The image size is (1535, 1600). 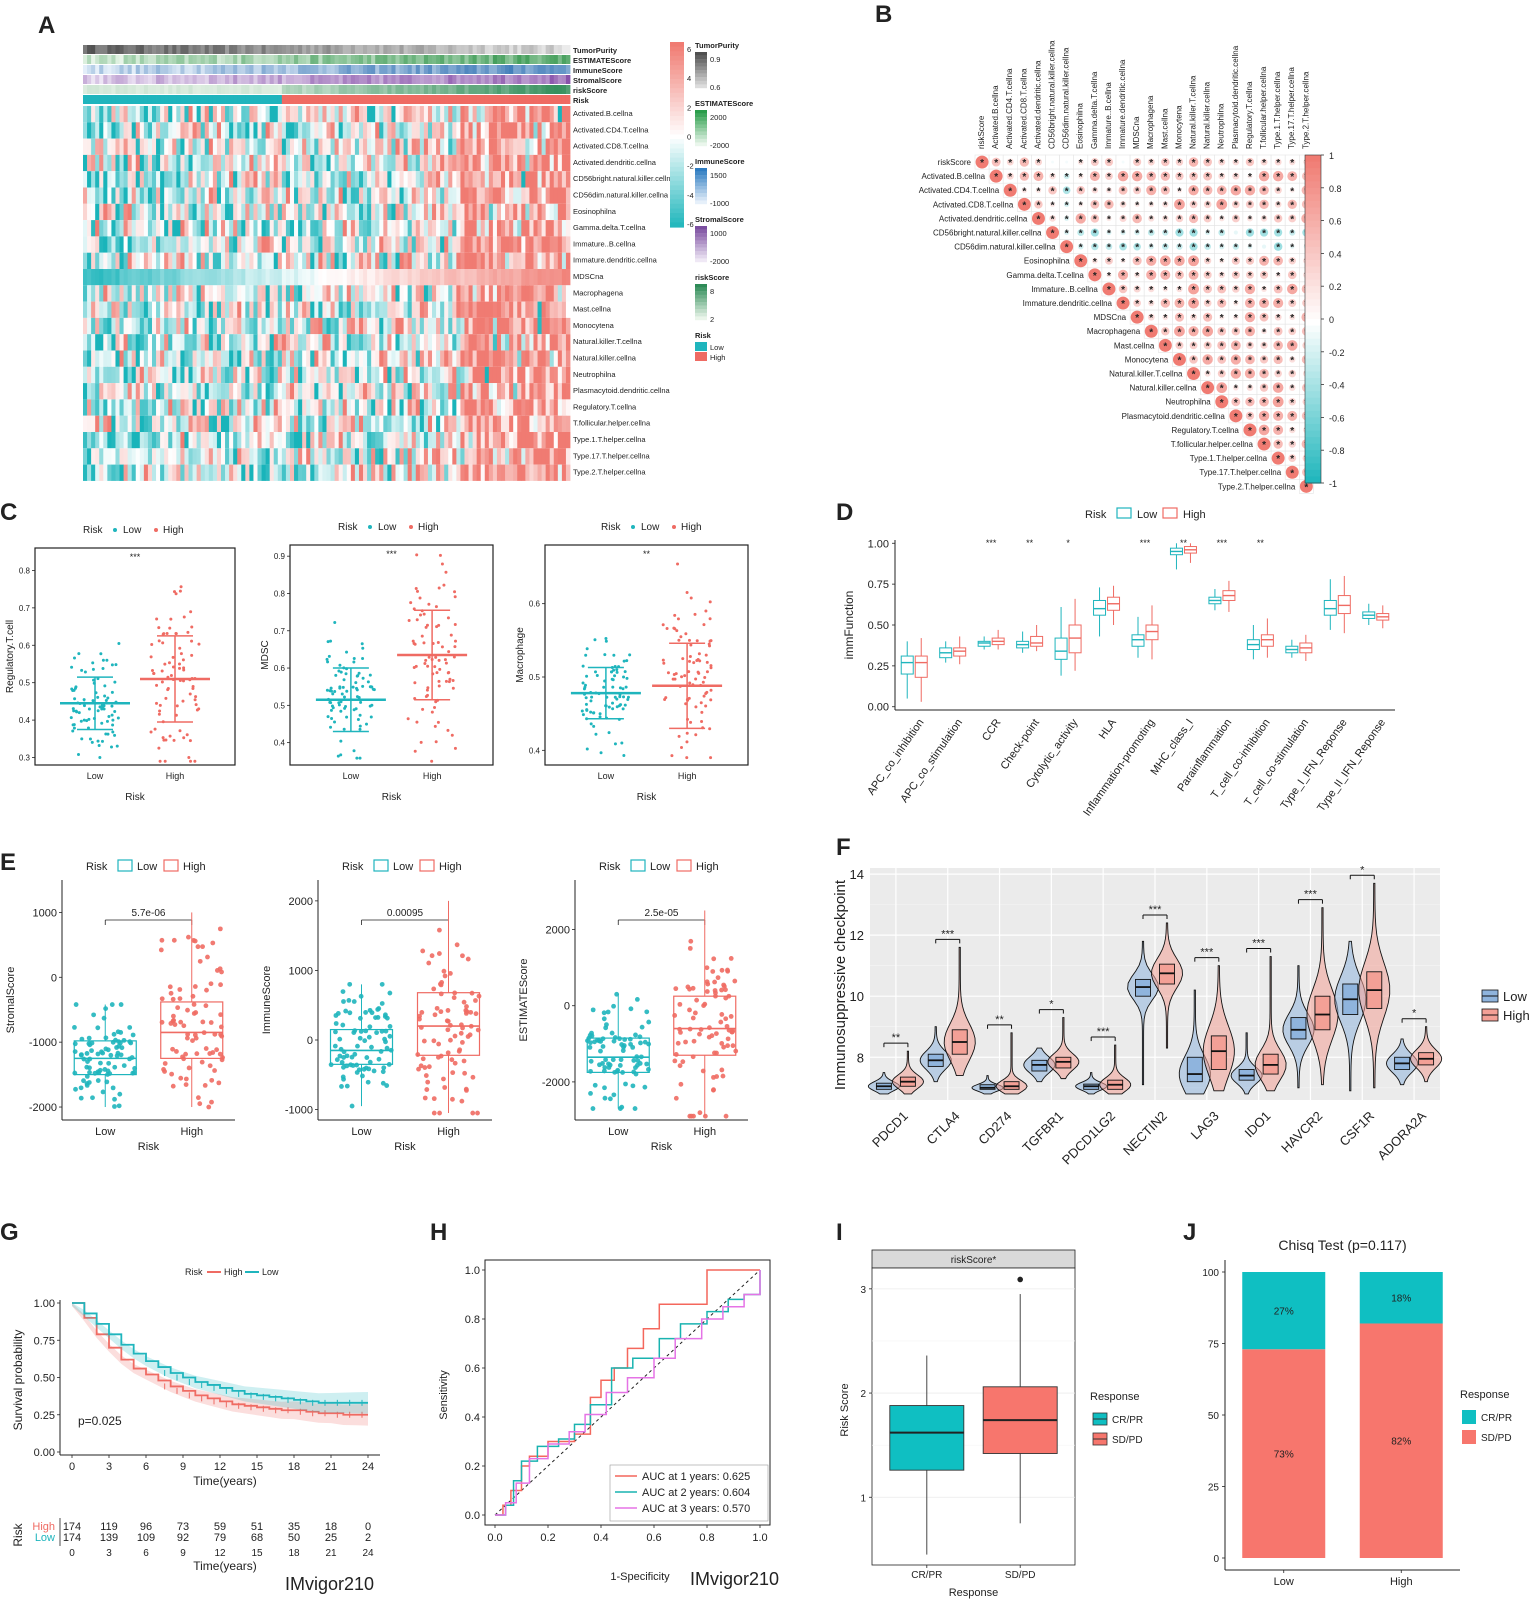 What do you see at coordinates (717, 357) in the screenshot?
I see `legend-tick: High` at bounding box center [717, 357].